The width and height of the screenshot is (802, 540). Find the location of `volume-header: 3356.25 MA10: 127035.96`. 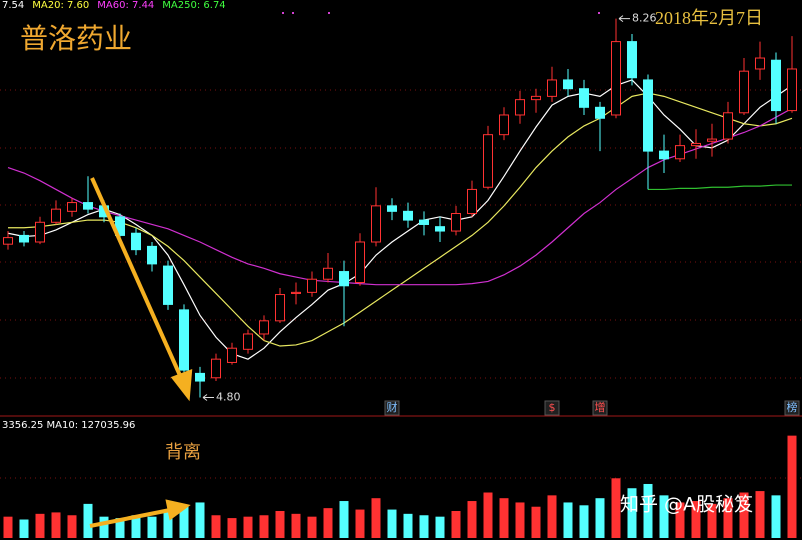

volume-header: 3356.25 MA10: 127035.96 is located at coordinates (68, 425).